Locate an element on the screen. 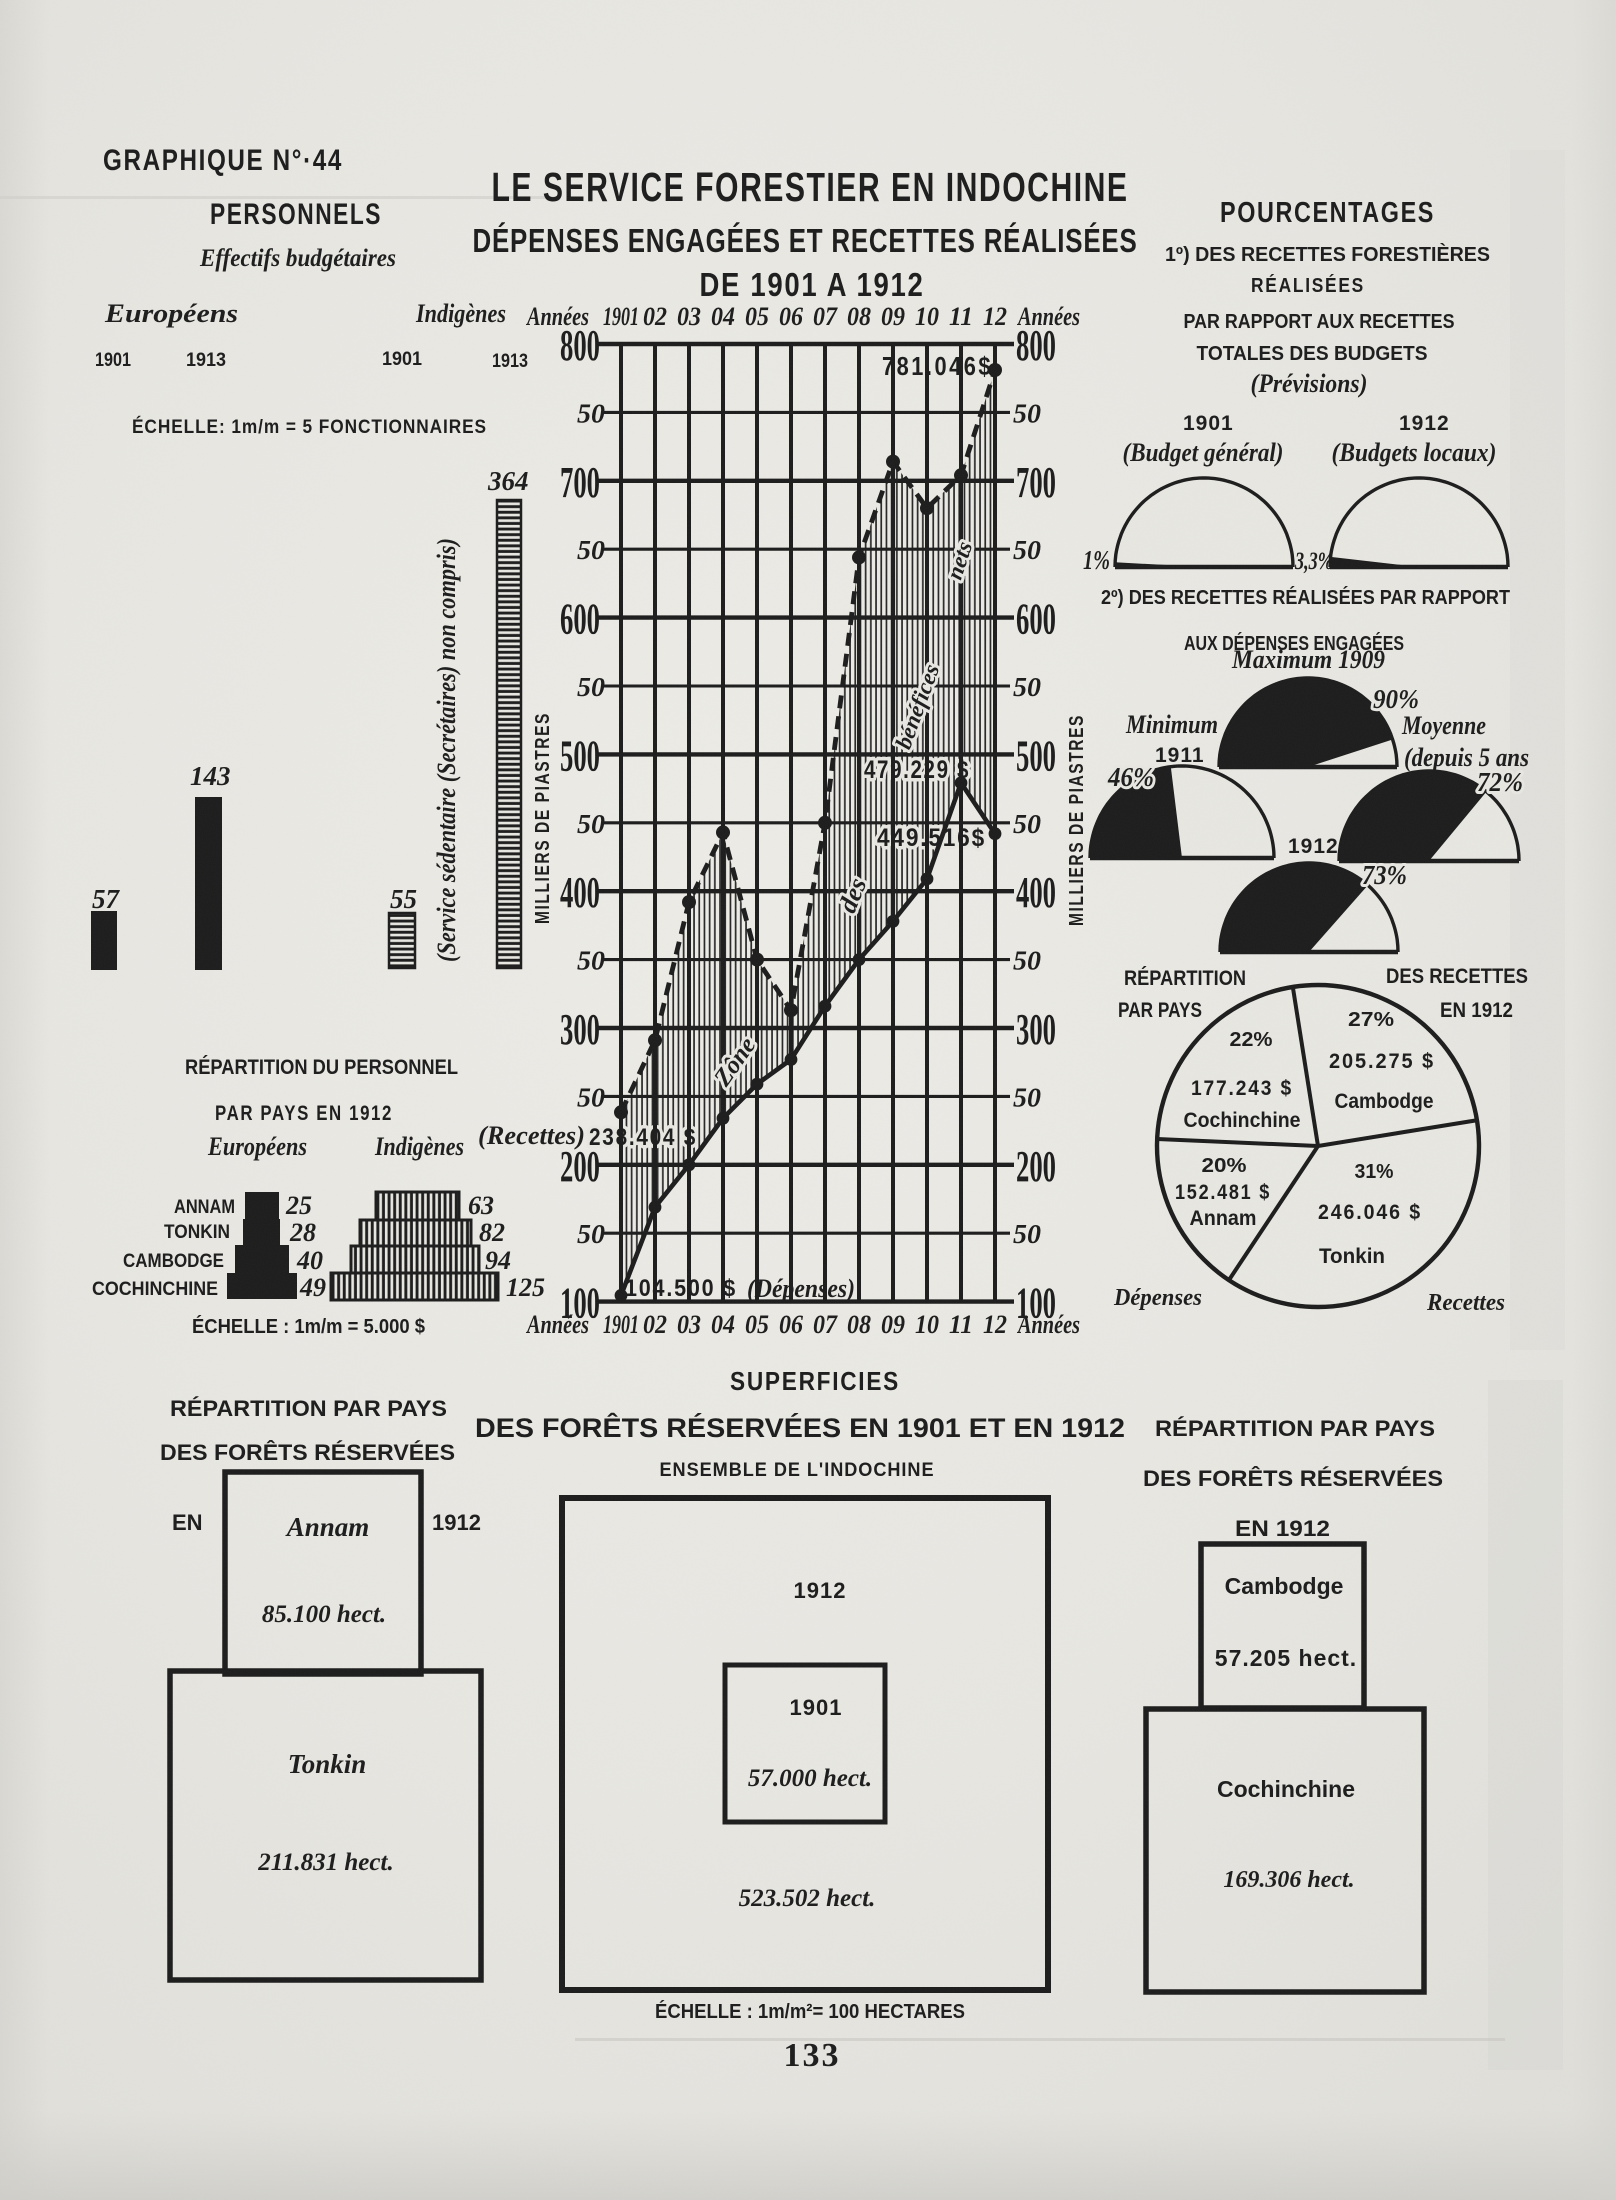 The image size is (1616, 2200). svg-text:LE SERVICE FORESTIER EN INDOCH: LE SERVICE FORESTIER EN INDOCHINE is located at coordinates (810, 187).